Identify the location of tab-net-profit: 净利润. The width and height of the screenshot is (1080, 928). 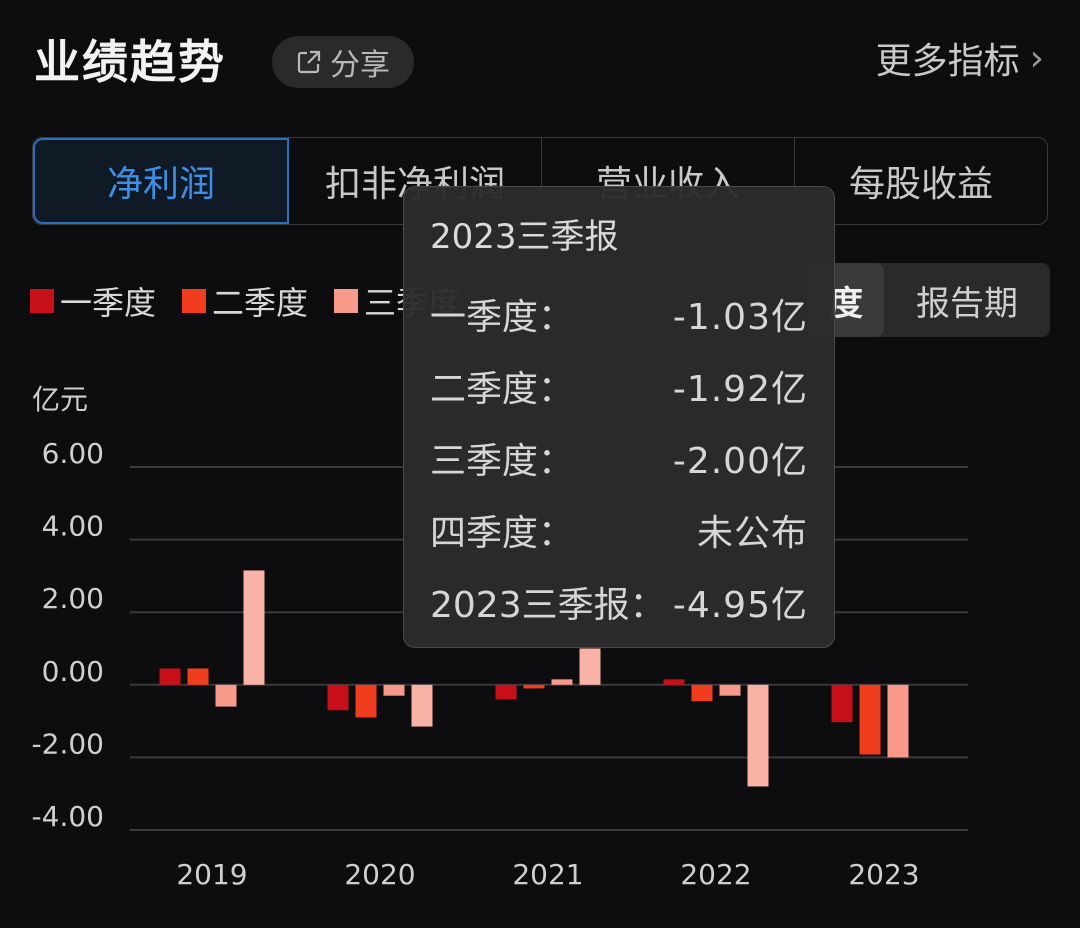
(161, 181).